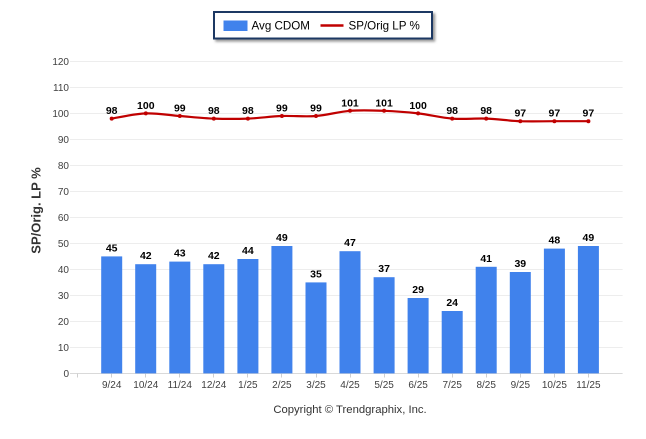  I want to click on svg-text: 35, so click(316, 274).